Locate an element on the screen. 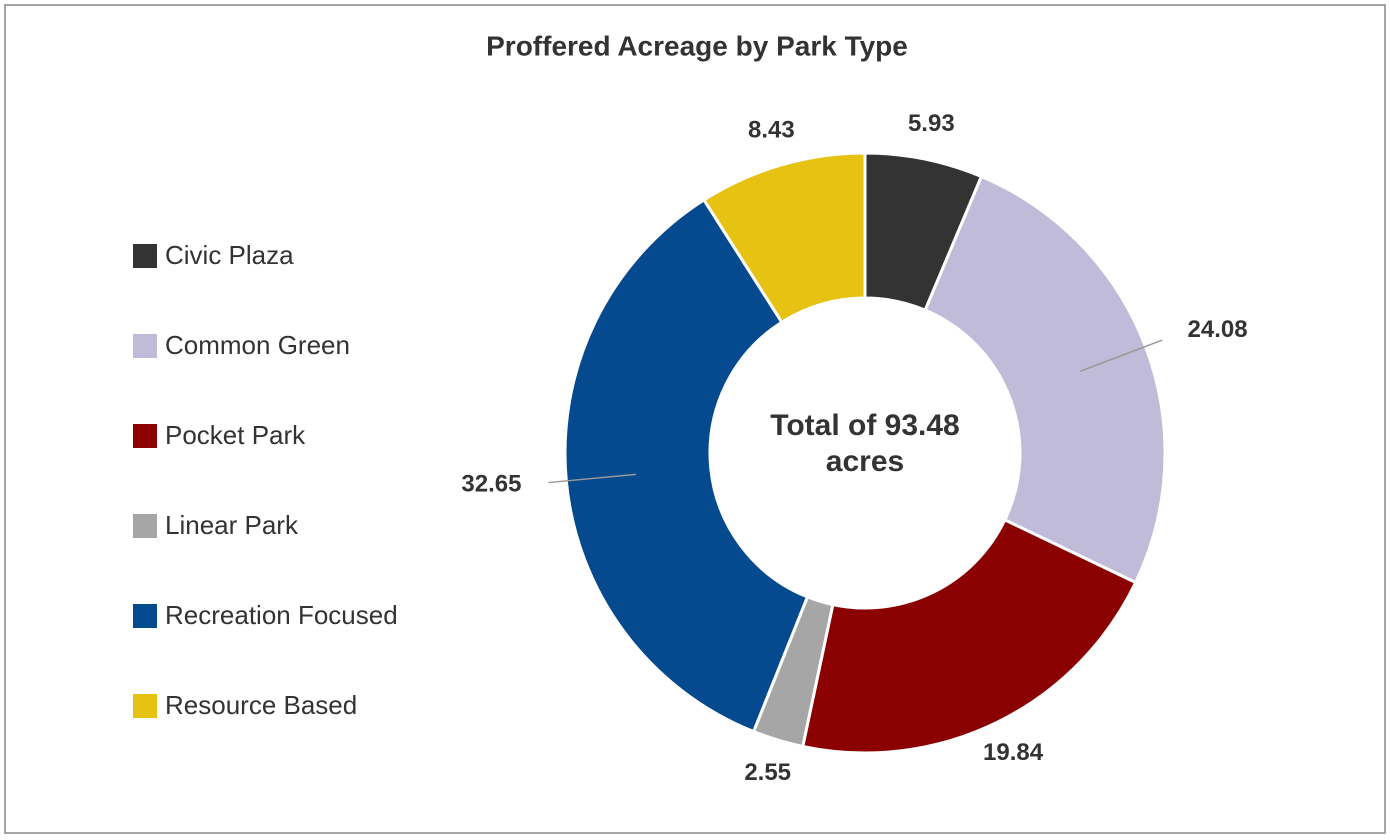 The width and height of the screenshot is (1390, 840). data-label: 32.65 is located at coordinates (491, 483).